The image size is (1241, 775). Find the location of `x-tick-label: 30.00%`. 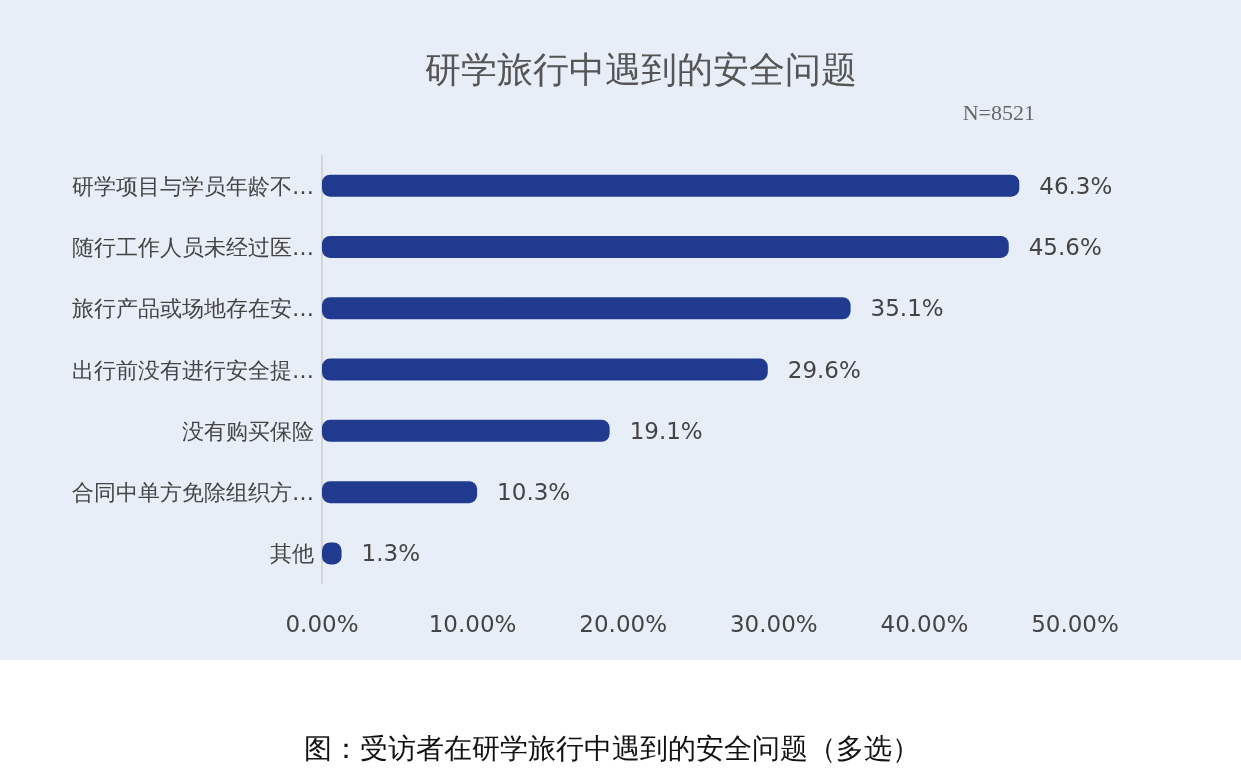

x-tick-label: 30.00% is located at coordinates (773, 624).